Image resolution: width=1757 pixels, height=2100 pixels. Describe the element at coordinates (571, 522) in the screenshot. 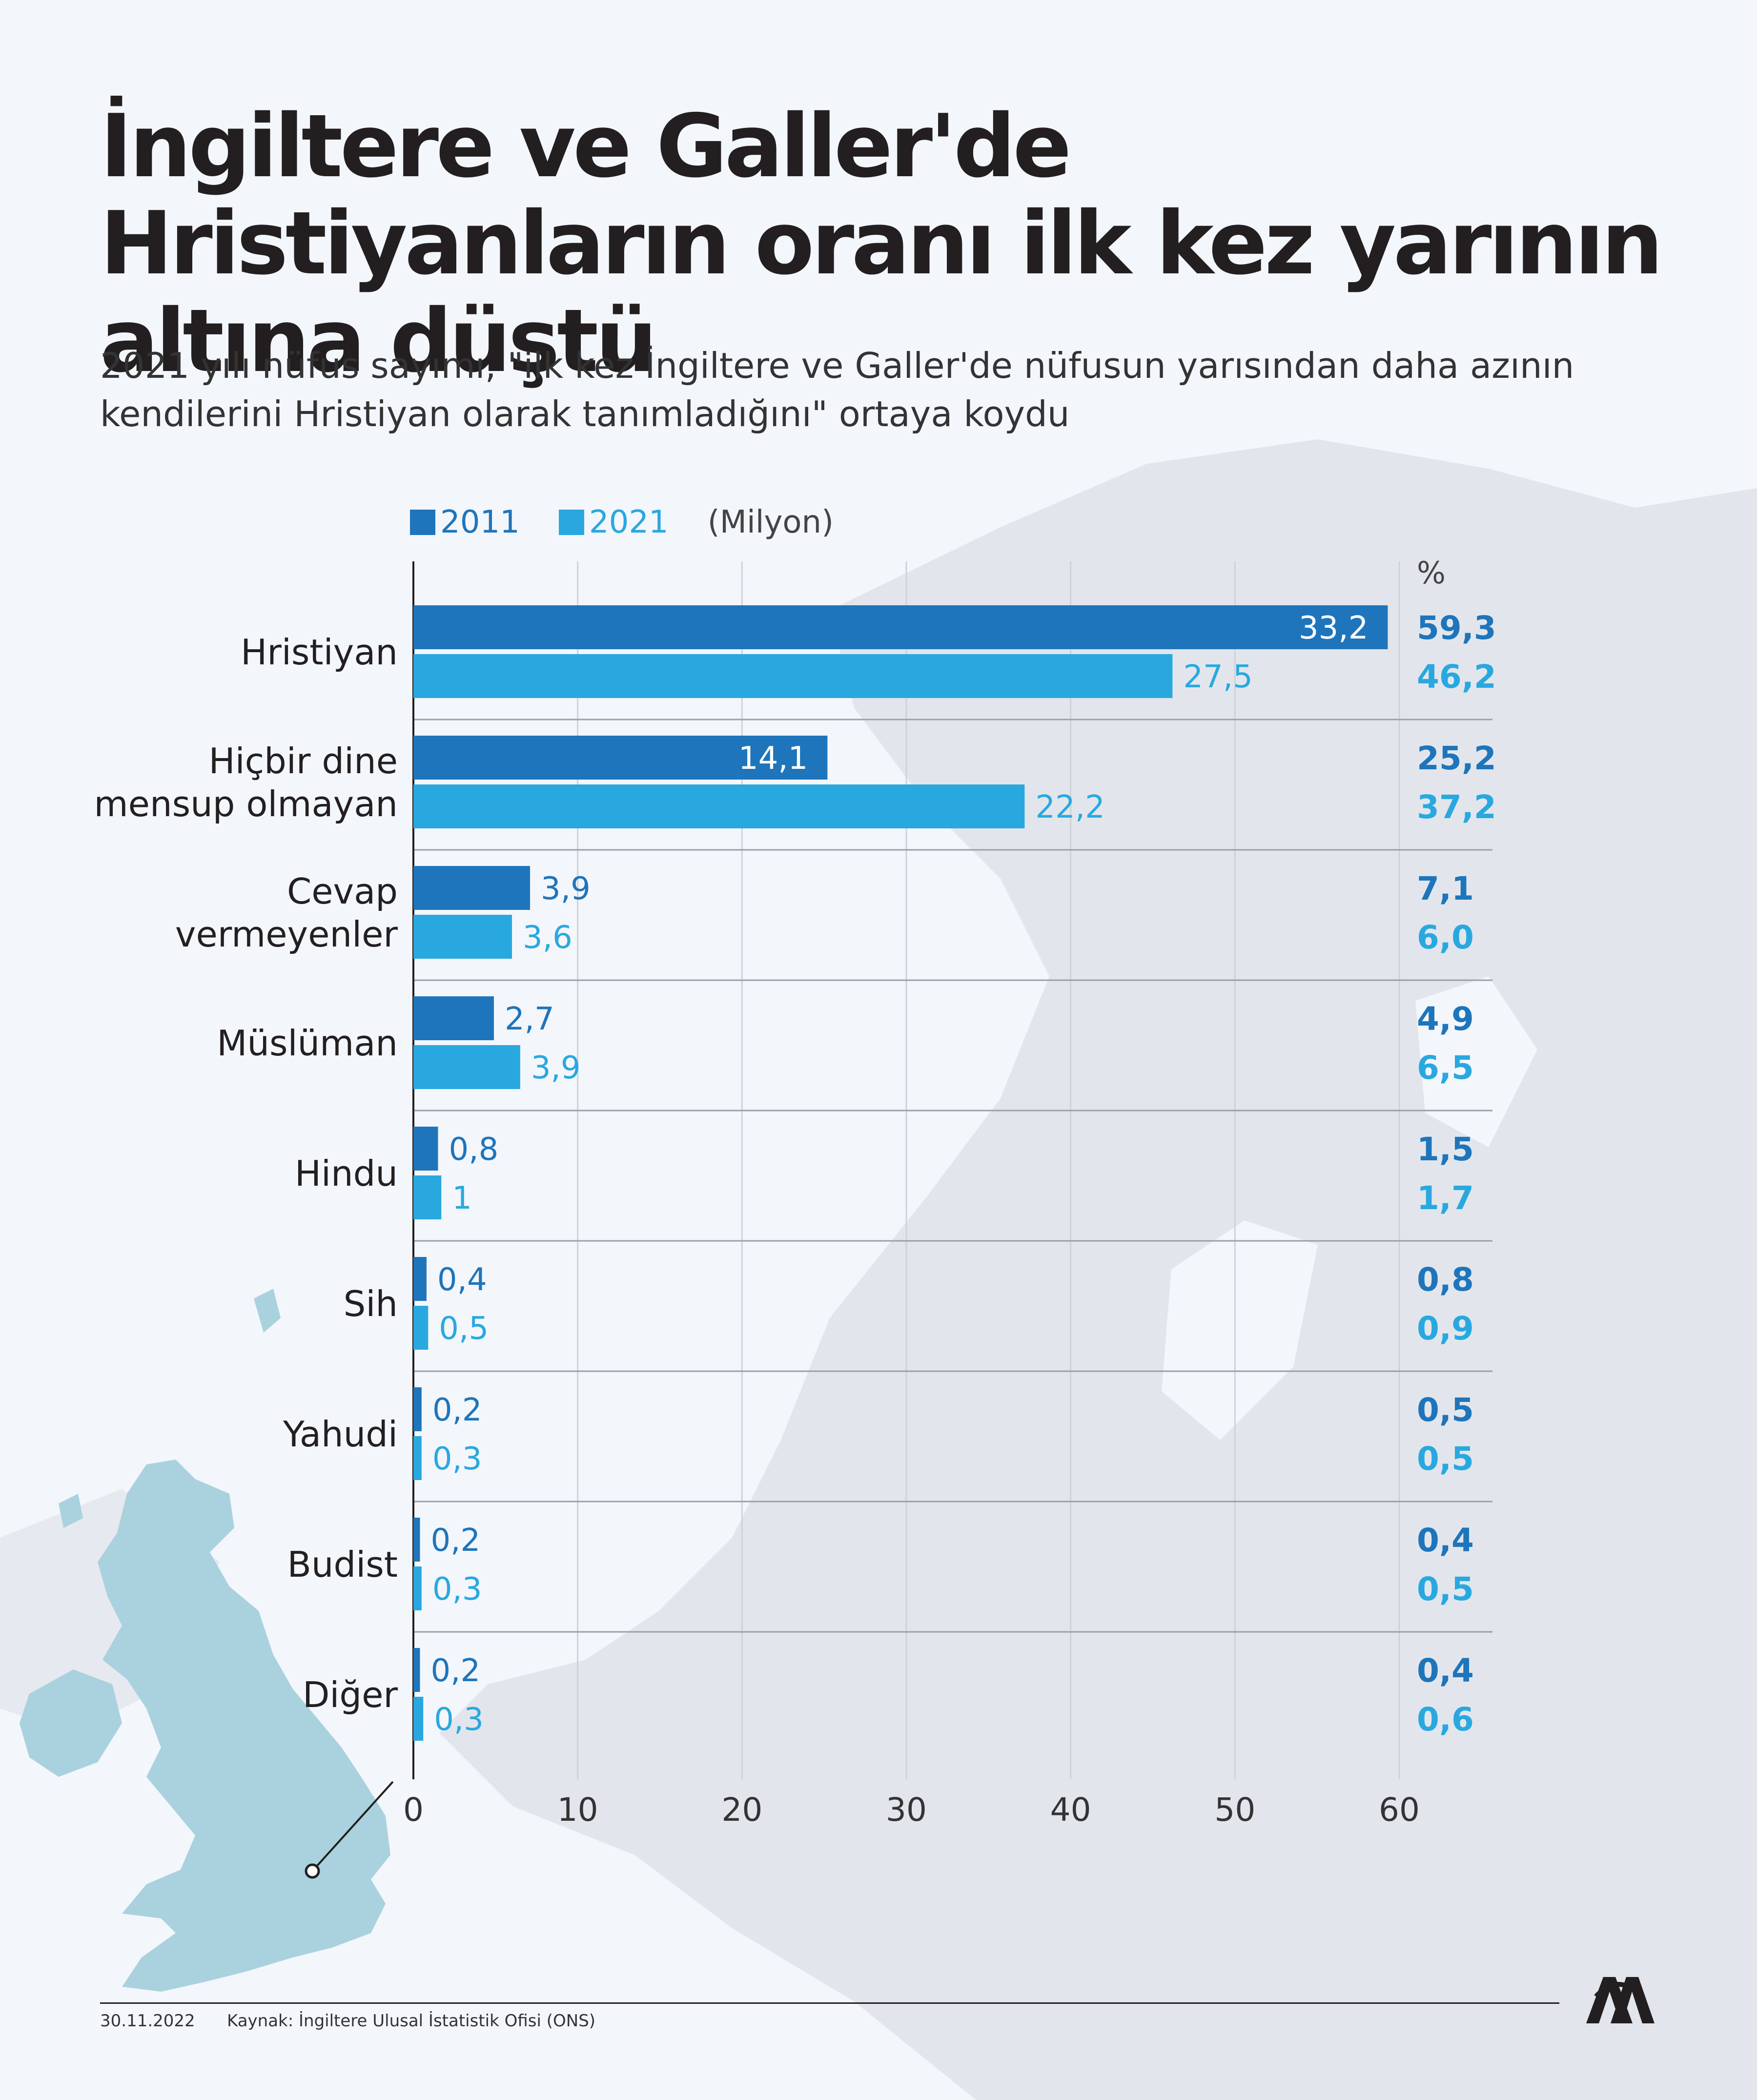

I see `legend-swatch-2021` at that location.